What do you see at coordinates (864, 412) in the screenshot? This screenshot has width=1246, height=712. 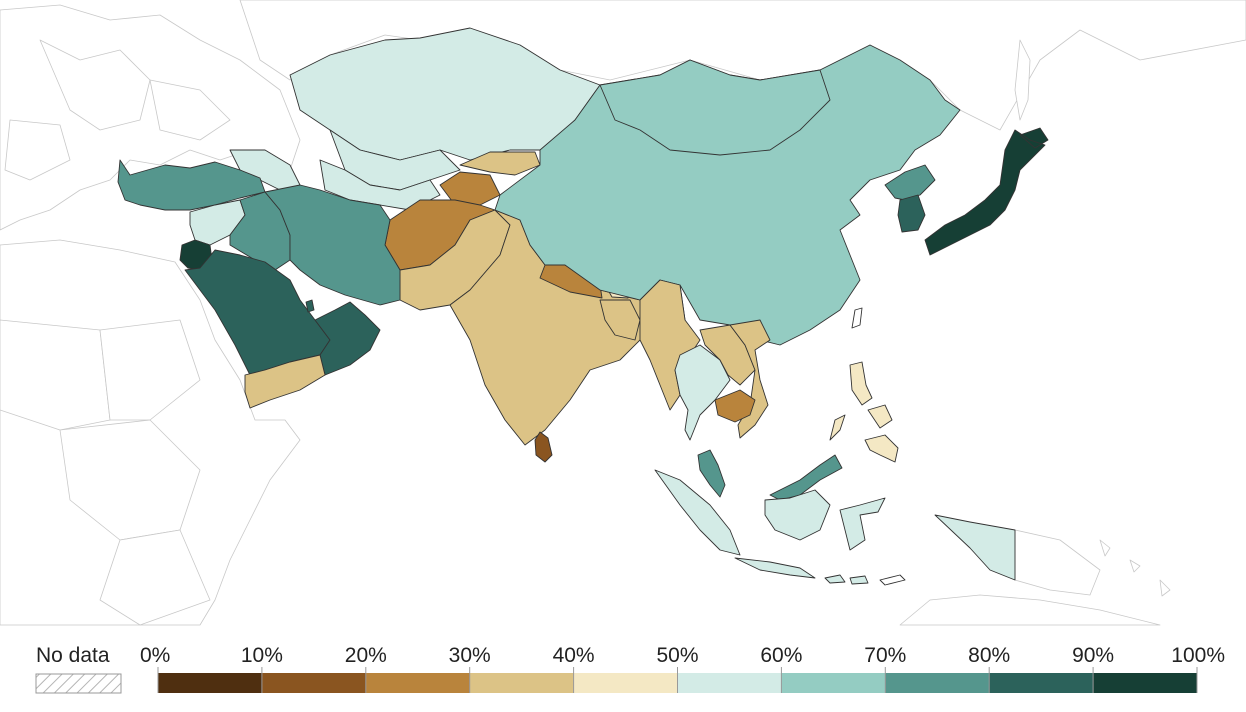 I see `region-philippines` at bounding box center [864, 412].